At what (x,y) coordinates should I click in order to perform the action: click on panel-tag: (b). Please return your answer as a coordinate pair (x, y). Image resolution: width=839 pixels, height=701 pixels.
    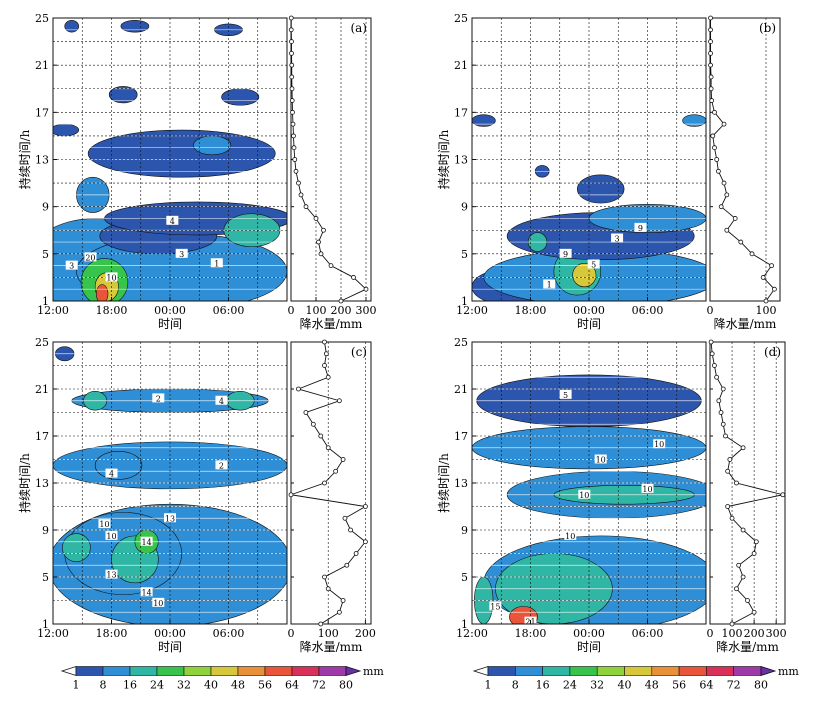
    Looking at the image, I should click on (767, 28).